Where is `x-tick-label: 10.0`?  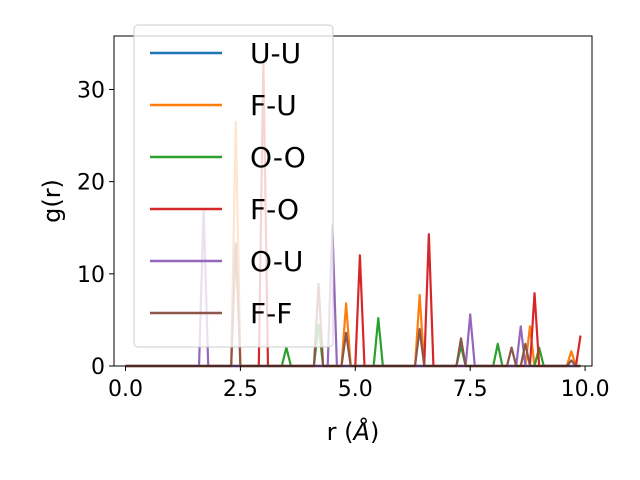
x-tick-label: 10.0 is located at coordinates (585, 389).